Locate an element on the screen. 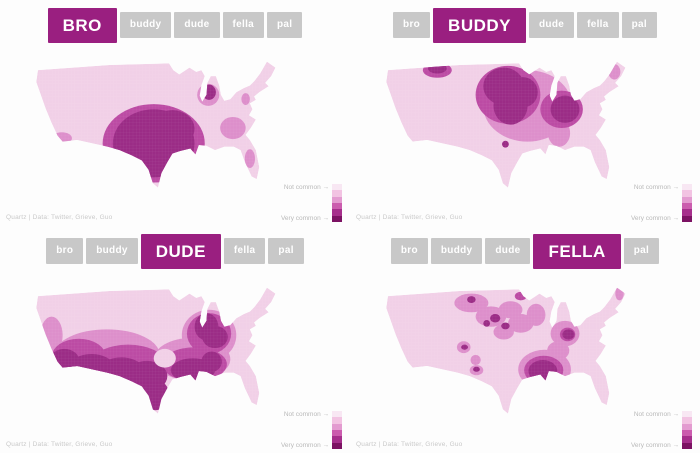  tab-fella-active: FELLA is located at coordinates (577, 251).